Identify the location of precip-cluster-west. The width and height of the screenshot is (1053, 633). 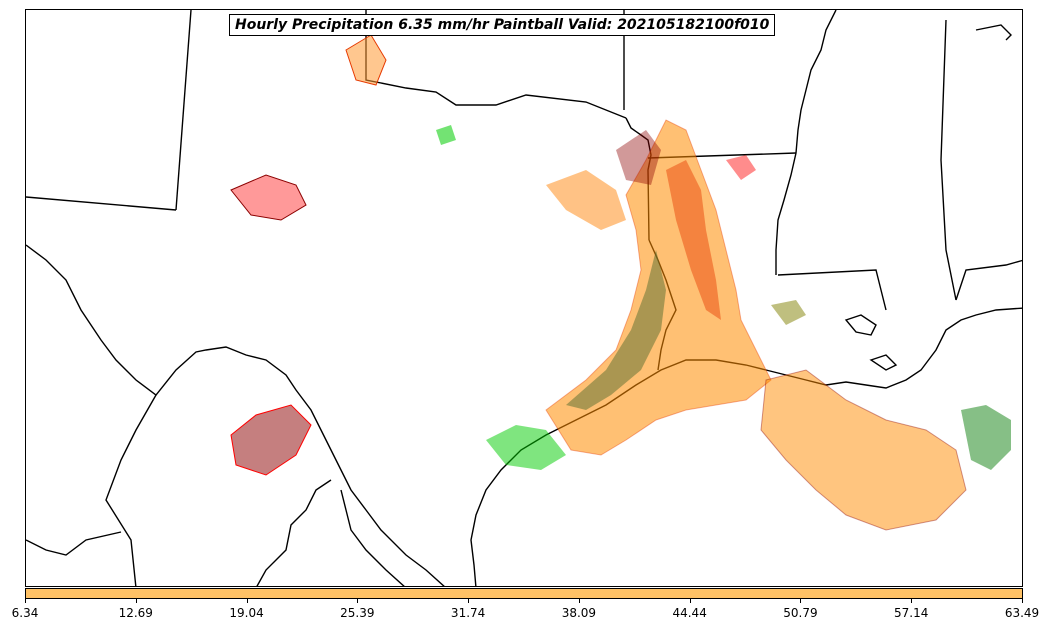
(271, 440).